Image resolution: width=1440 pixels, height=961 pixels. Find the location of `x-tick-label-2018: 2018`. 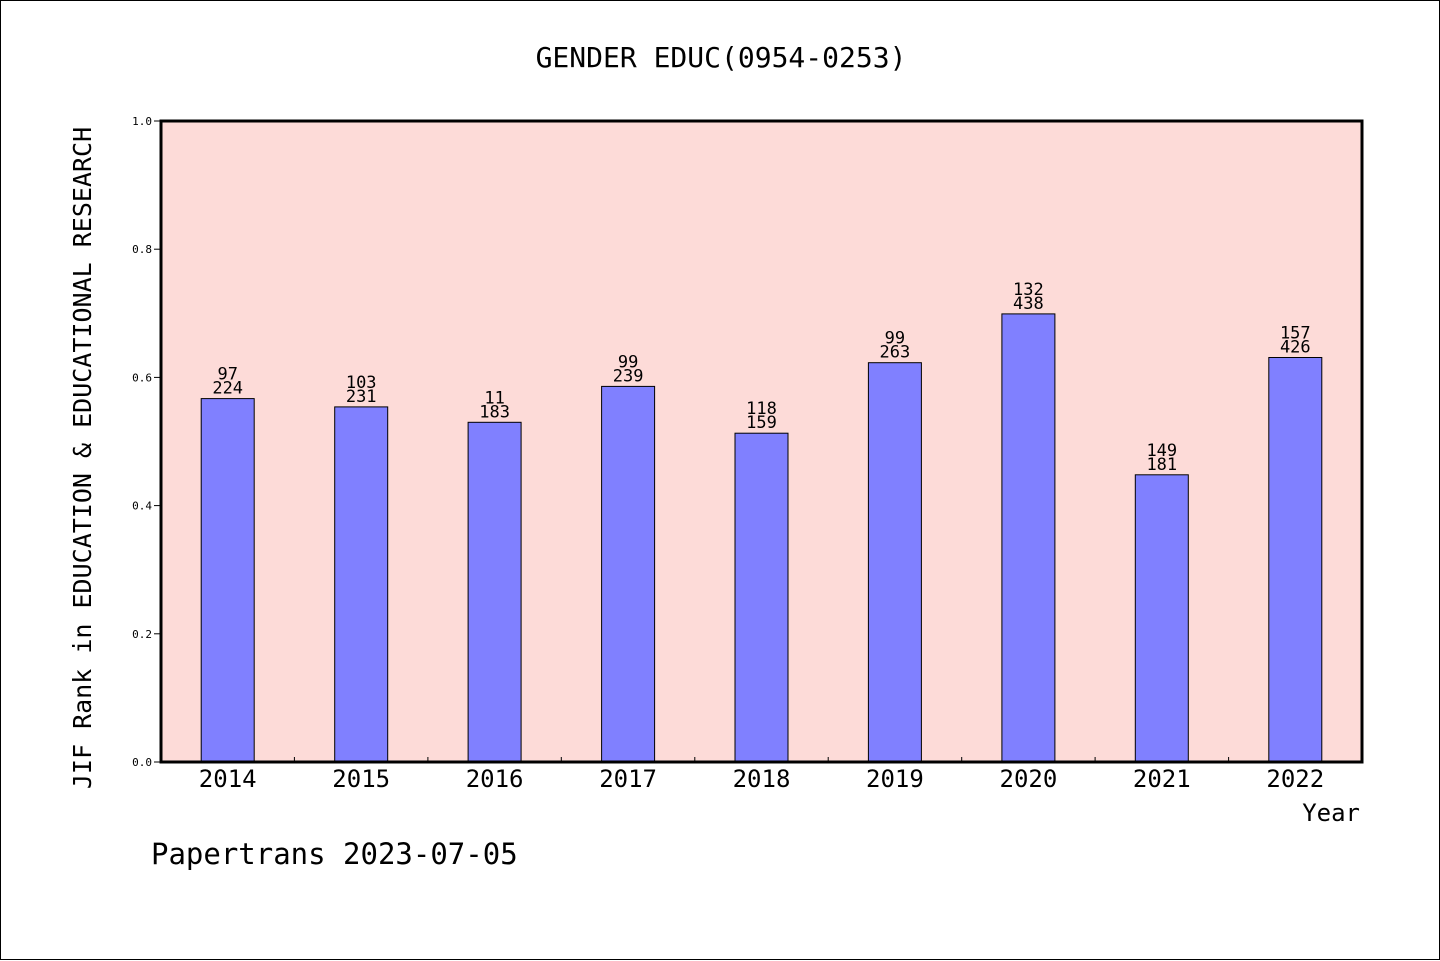

x-tick-label-2018: 2018 is located at coordinates (762, 779).